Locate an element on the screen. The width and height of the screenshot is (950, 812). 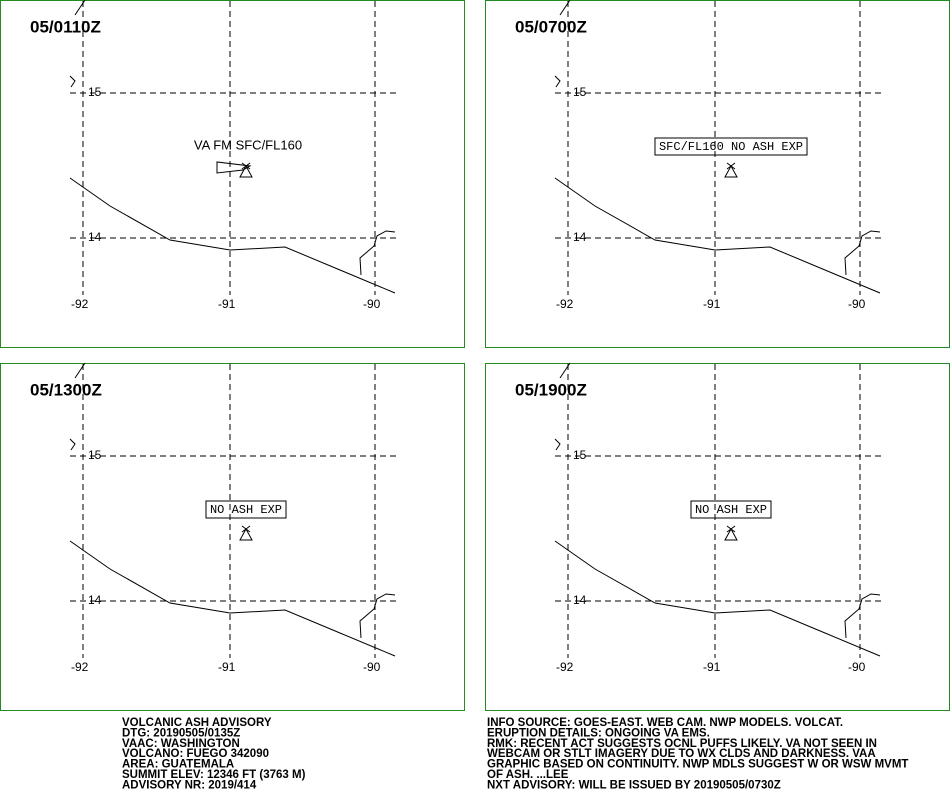
annotation: SFC/FL160 NO ASH EXP is located at coordinates (731, 147).